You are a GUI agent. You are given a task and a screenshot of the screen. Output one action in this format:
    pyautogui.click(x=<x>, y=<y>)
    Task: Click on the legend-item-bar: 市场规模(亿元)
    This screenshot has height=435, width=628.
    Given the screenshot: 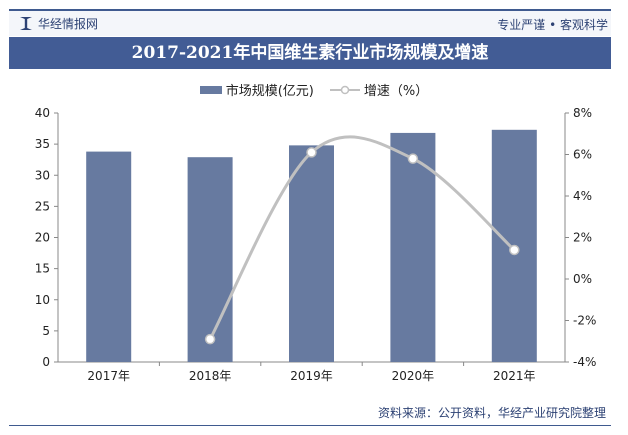 What is the action you would take?
    pyautogui.click(x=256, y=89)
    